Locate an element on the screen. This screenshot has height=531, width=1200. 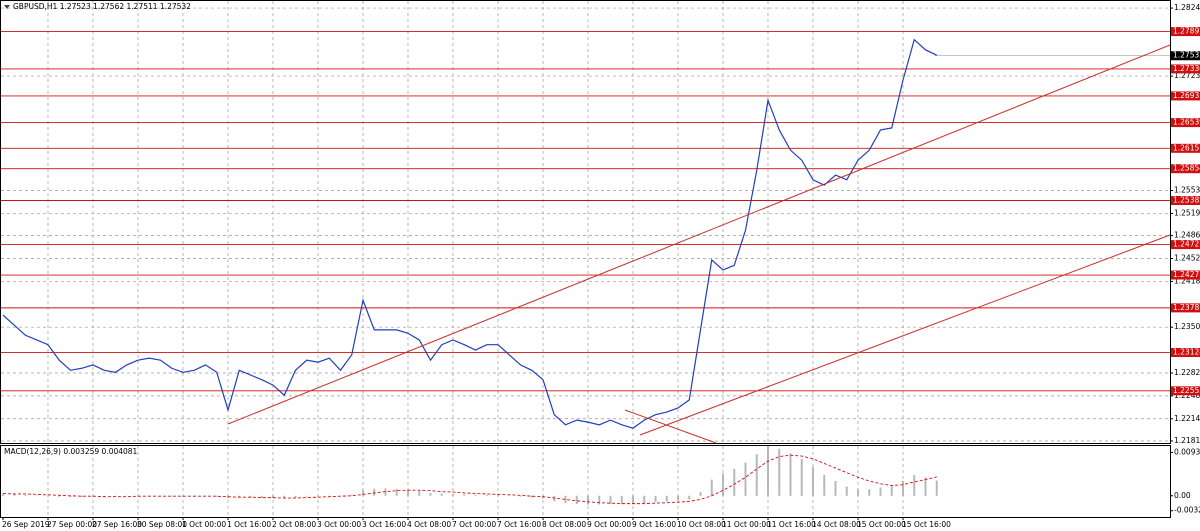
level-label: 1.26157 is located at coordinates (1186, 147).